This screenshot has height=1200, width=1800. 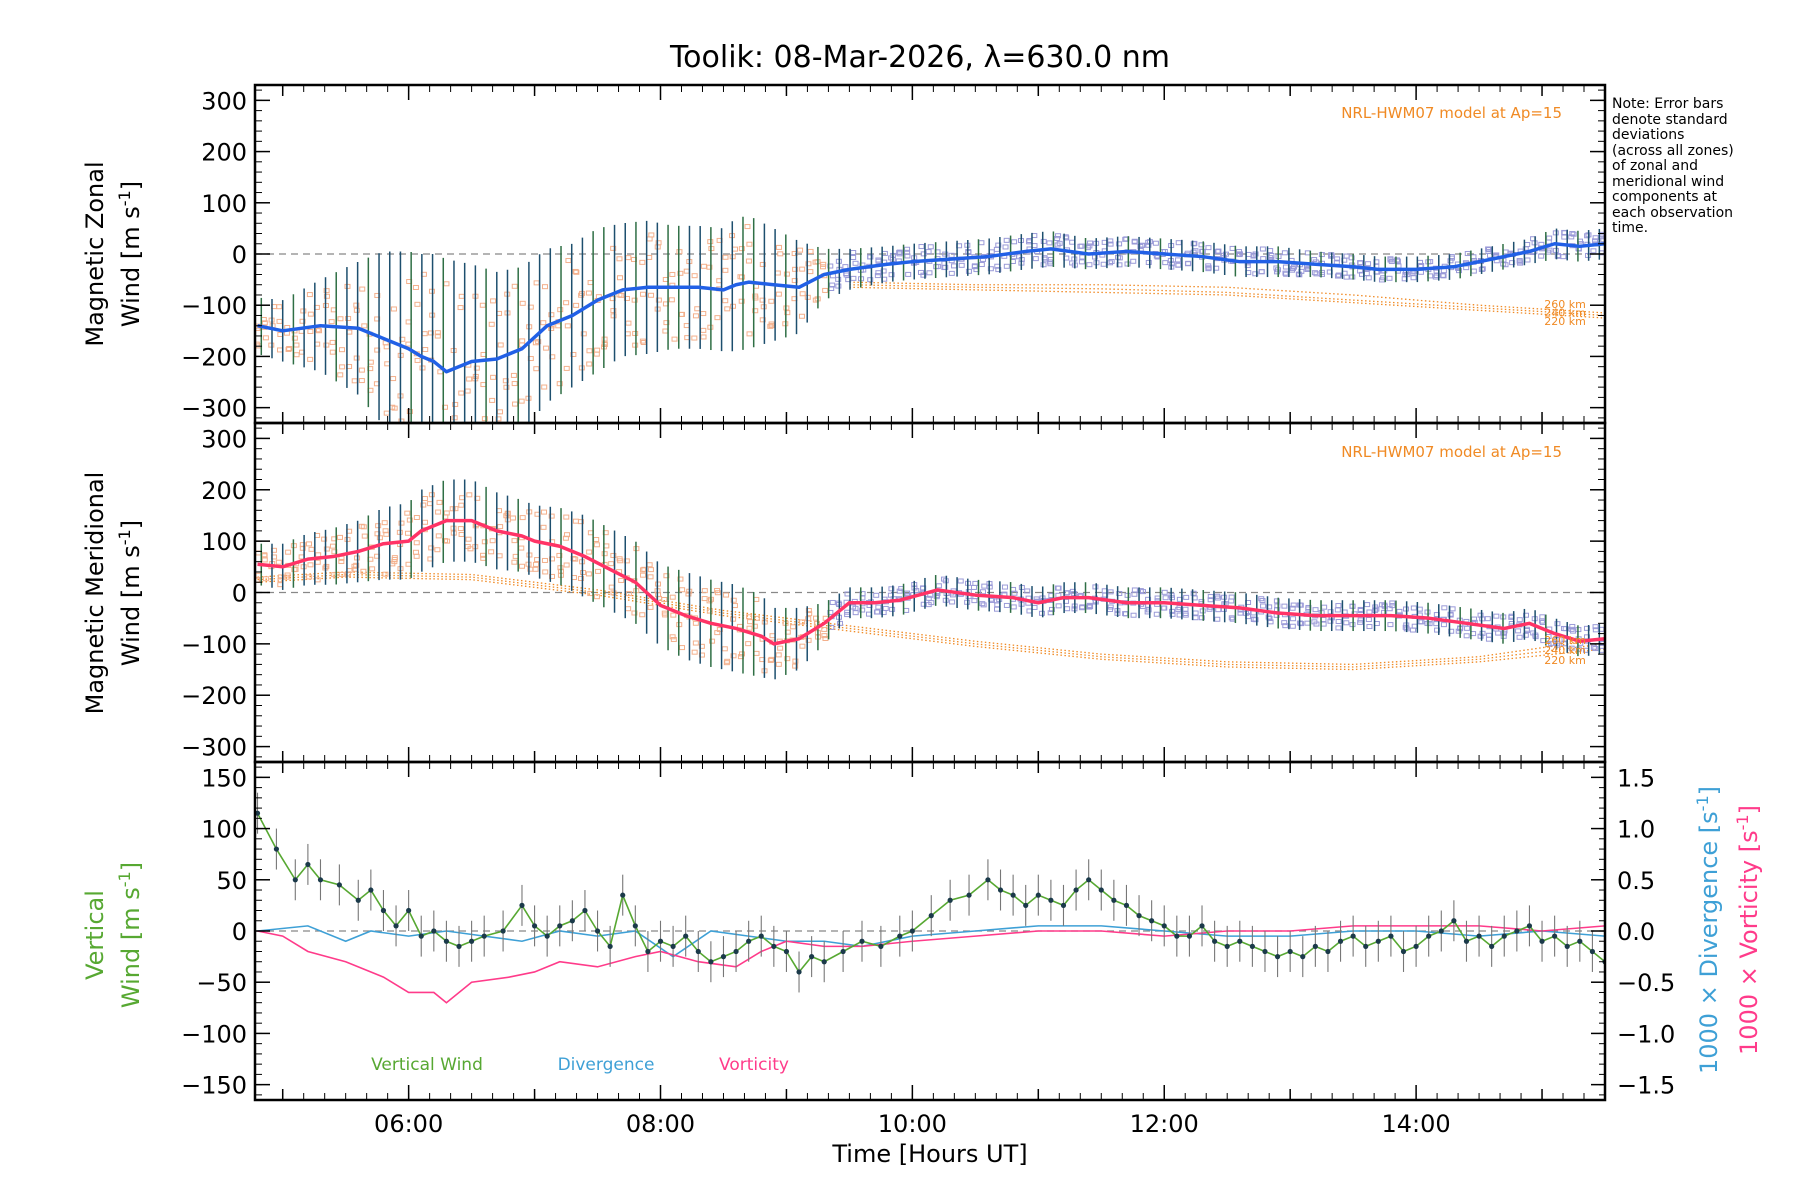 I want to click on zonal-ylabel-line2: Wind [m s-1], so click(x=130, y=254).